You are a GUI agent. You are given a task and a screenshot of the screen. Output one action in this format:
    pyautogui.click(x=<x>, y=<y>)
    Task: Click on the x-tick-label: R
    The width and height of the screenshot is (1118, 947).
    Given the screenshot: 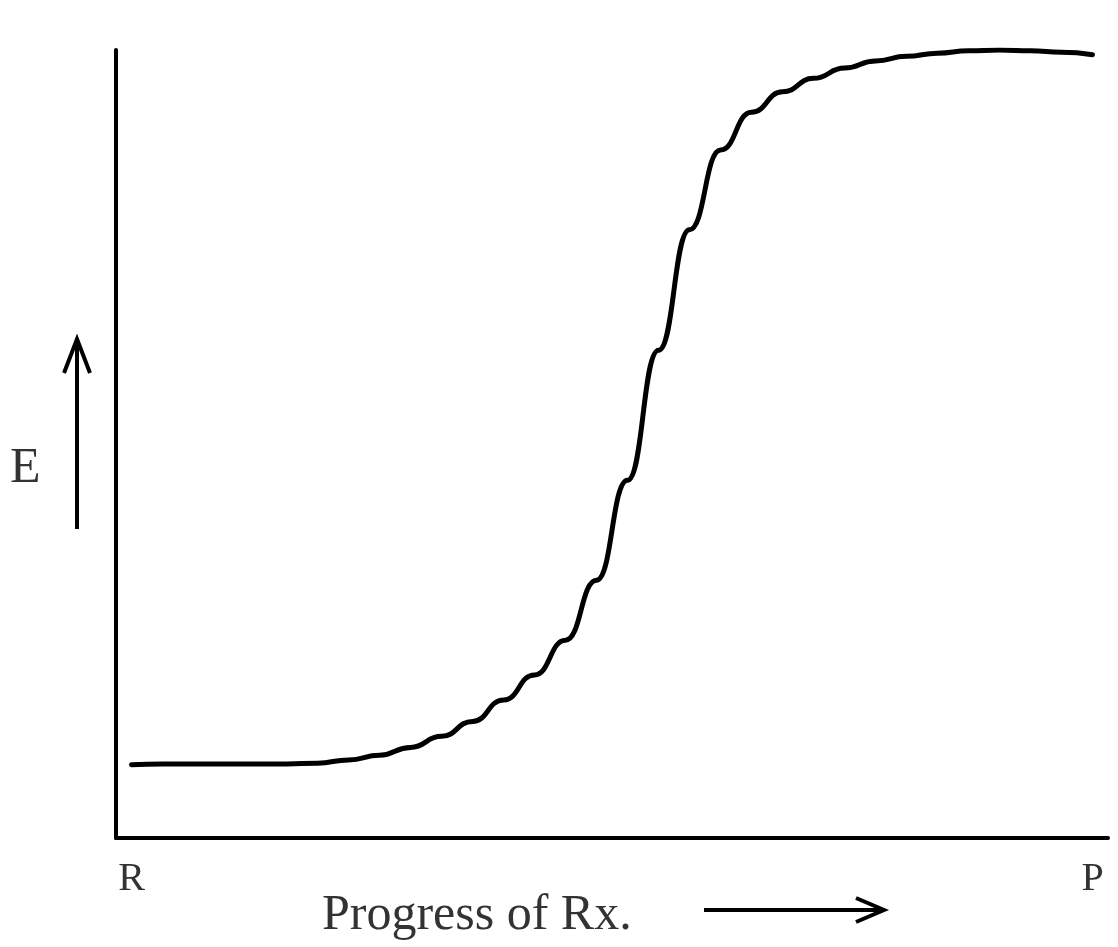 What is the action you would take?
    pyautogui.click(x=132, y=876)
    